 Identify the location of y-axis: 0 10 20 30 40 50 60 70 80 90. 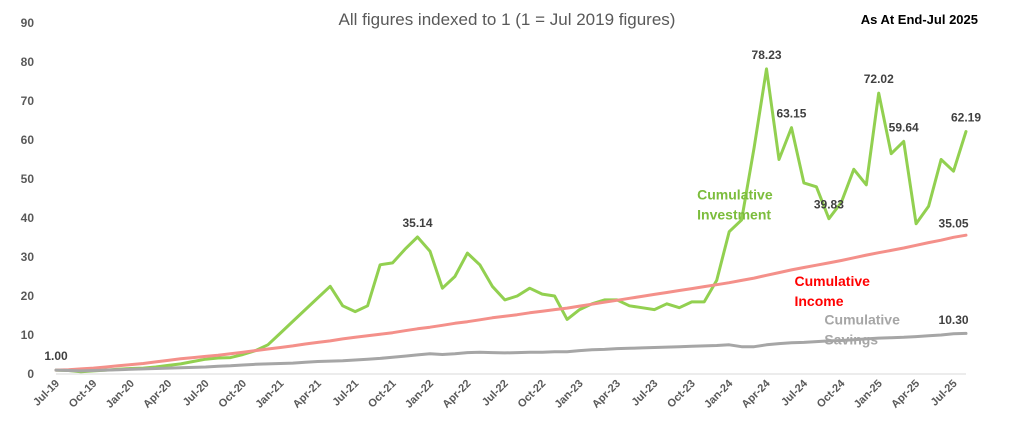
(28, 198).